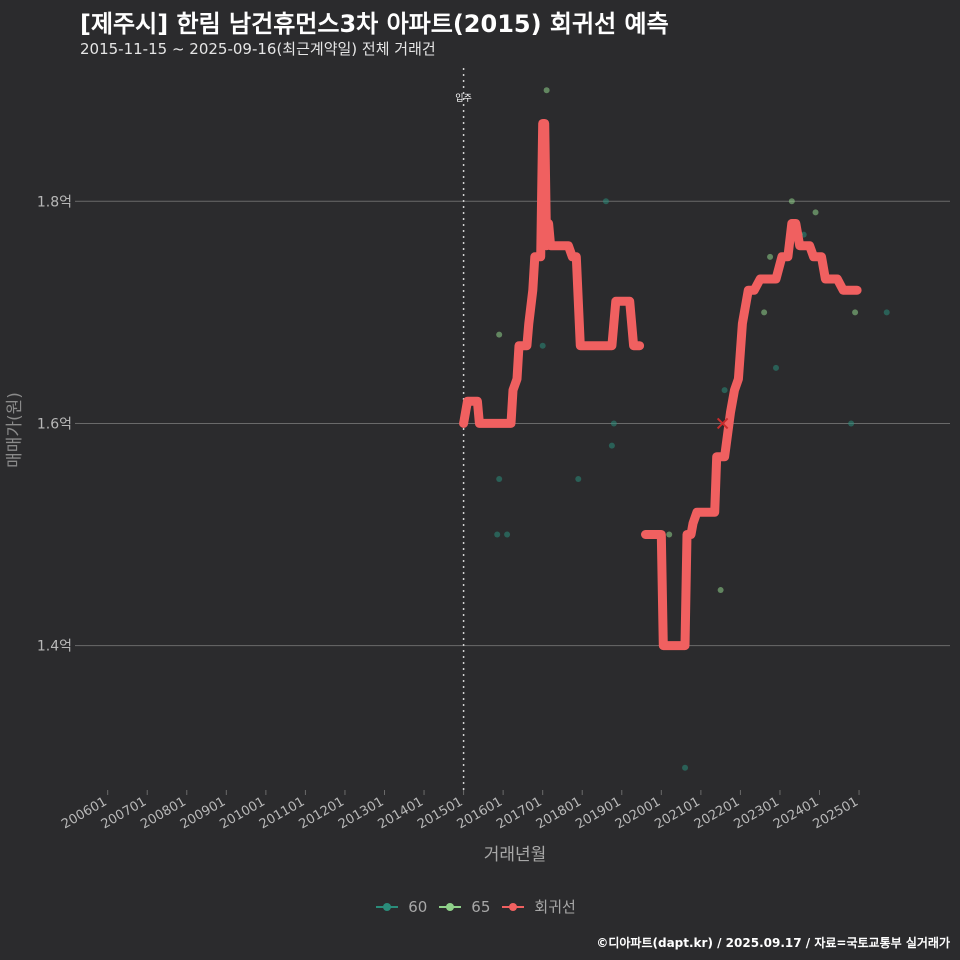  I want to click on markers, so click(722, 423).